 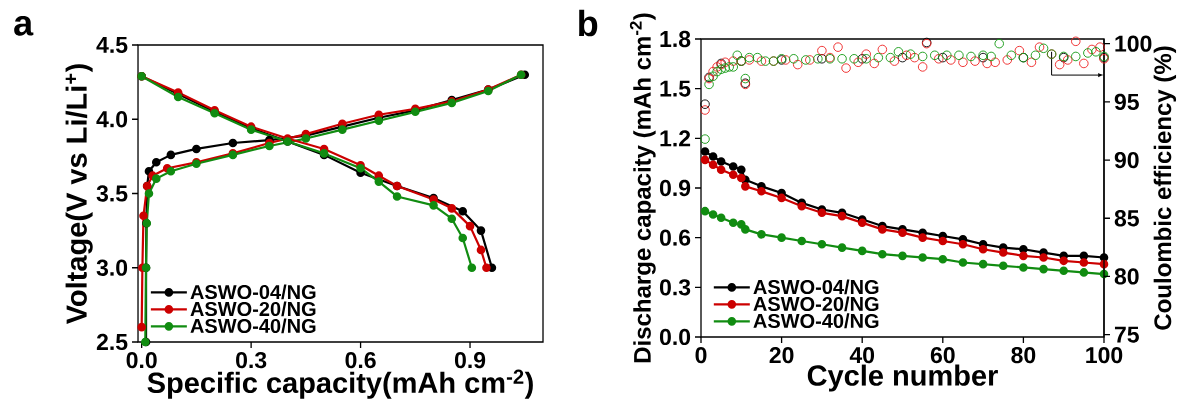 I want to click on text: a, so click(x=24, y=25).